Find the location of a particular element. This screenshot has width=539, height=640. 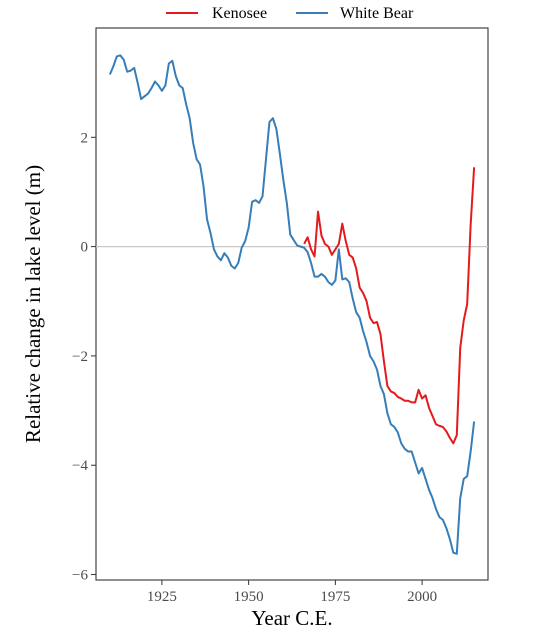

legend-label-kenosee: Kenosee is located at coordinates (239, 13).